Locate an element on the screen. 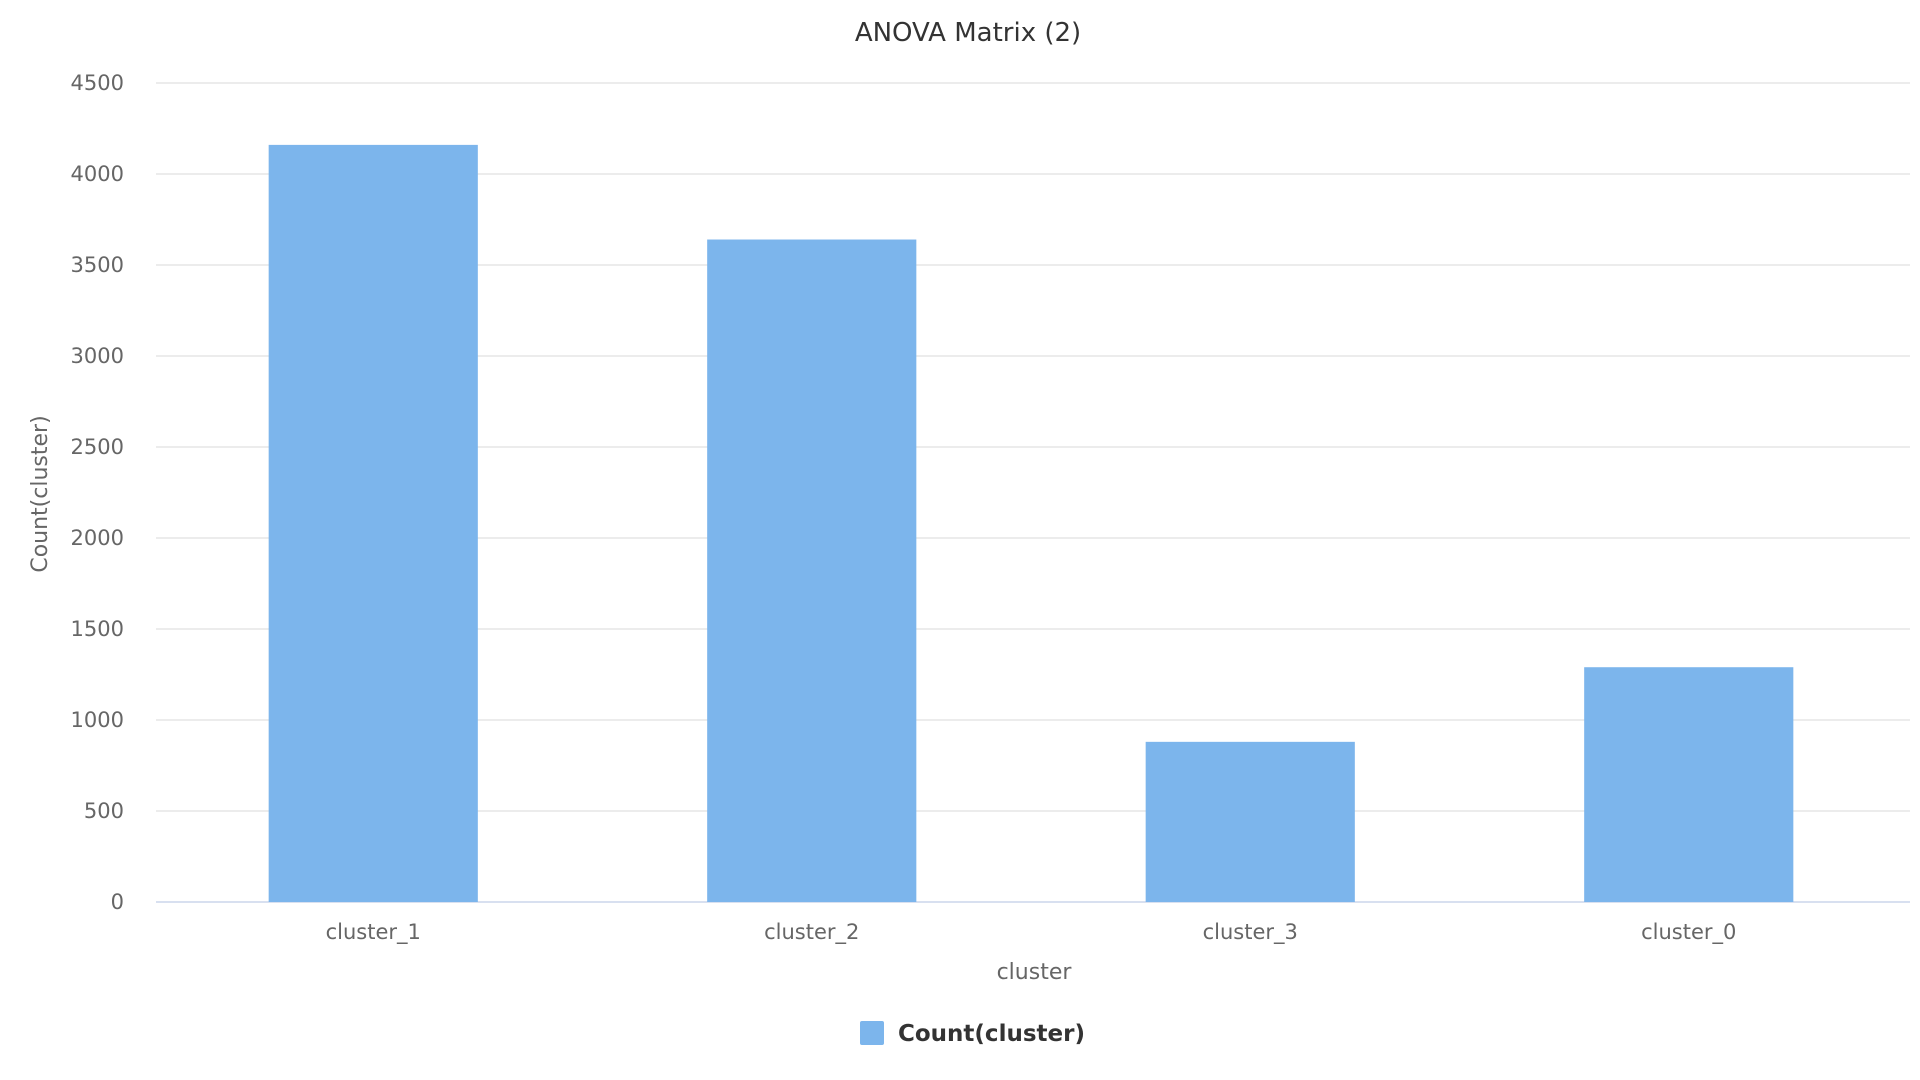  y-tick-label: 4500 is located at coordinates (97, 83).